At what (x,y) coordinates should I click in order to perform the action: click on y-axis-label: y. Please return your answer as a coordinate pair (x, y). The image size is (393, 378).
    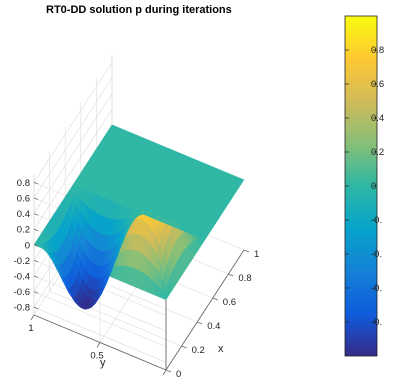
    Looking at the image, I should click on (103, 363).